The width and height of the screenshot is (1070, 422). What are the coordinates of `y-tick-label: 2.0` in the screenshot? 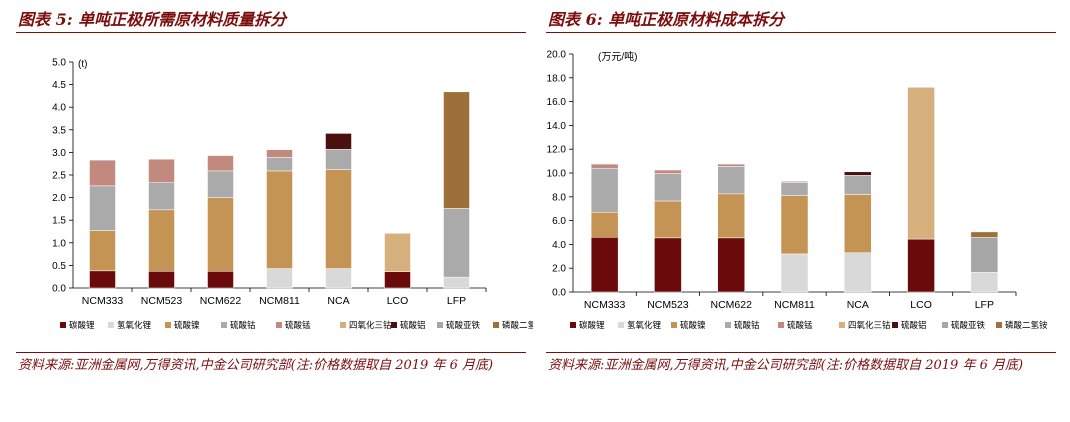 It's located at (559, 269).